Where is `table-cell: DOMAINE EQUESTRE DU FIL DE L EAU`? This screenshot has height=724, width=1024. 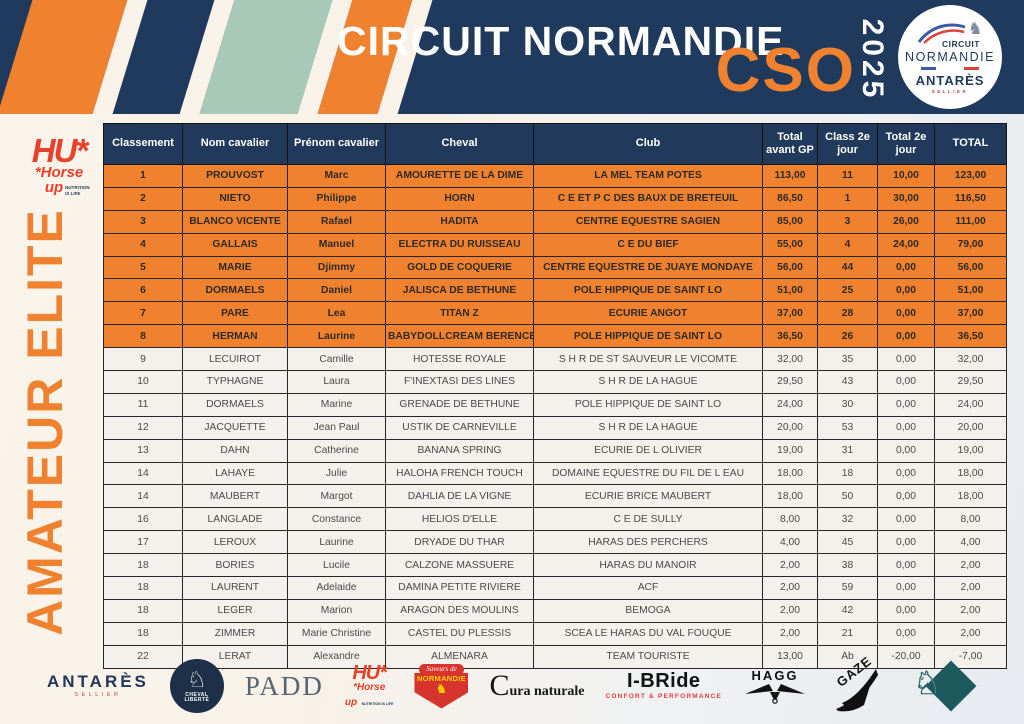
table-cell: DOMAINE EQUESTRE DU FIL DE L EAU is located at coordinates (648, 473).